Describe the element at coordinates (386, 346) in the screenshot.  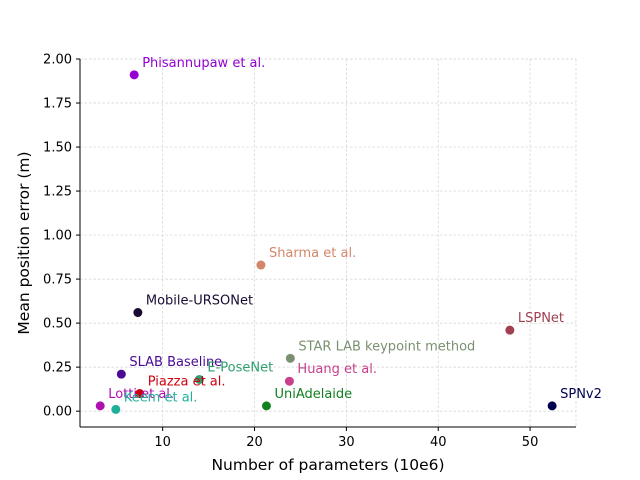
I see `point-label: STAR LAB keypoint method` at that location.